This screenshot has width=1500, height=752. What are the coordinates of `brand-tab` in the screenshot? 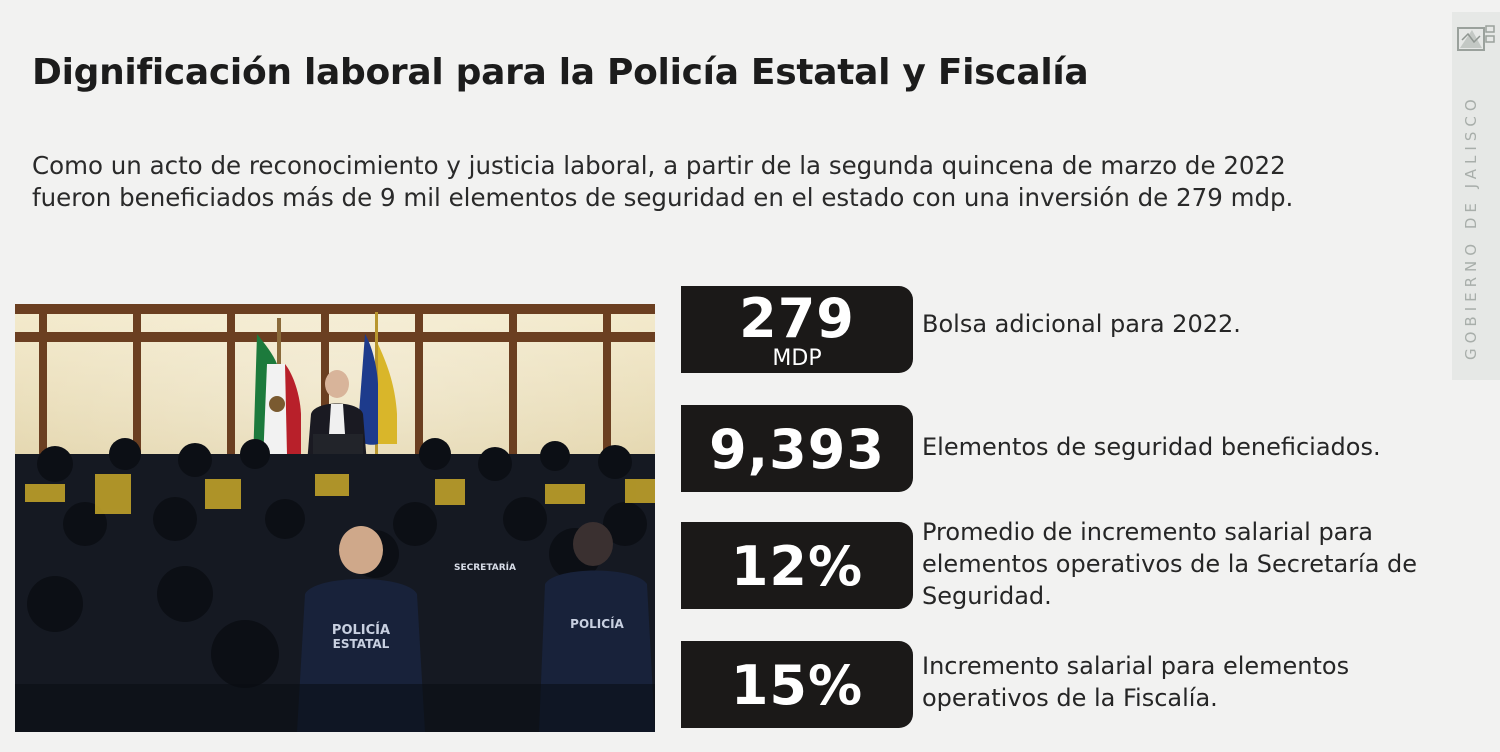 It's located at (1476, 196).